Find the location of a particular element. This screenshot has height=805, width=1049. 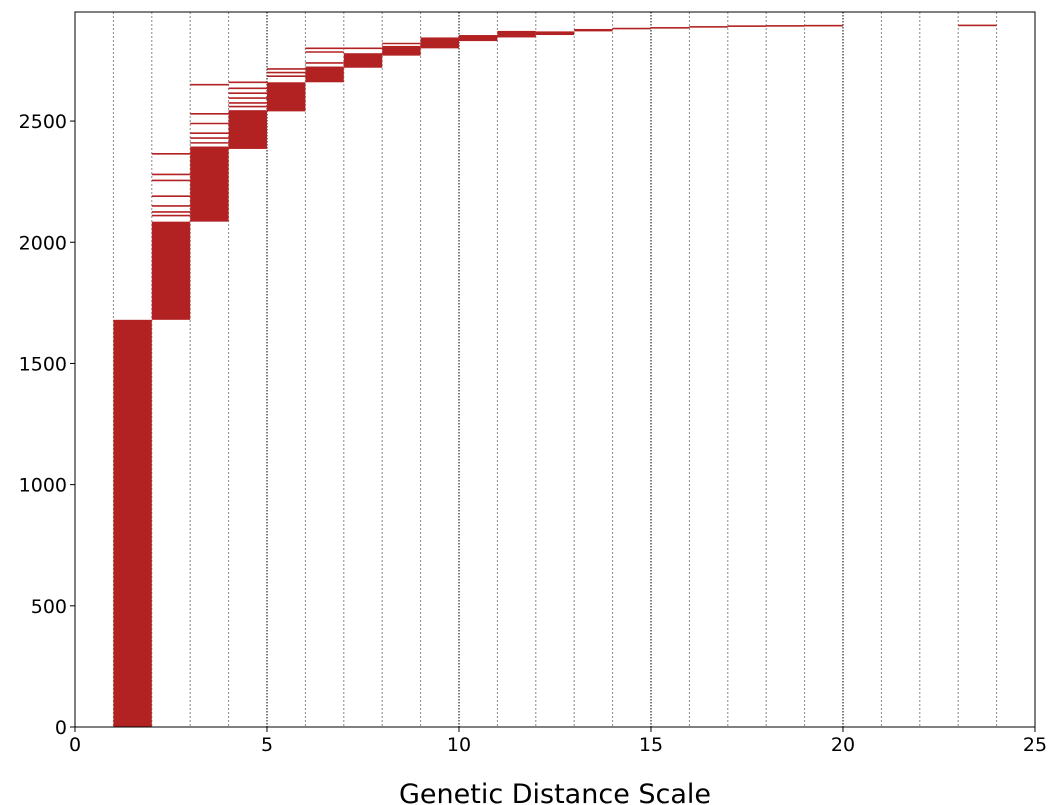

x-axis-ticks: 0 5 10 15 20 25 is located at coordinates (558, 741).